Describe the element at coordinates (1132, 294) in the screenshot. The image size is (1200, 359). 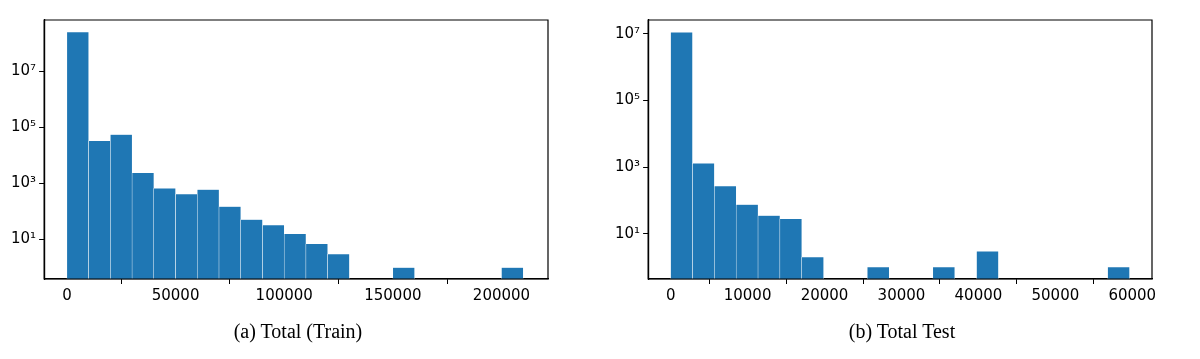
I see `x-tick-label: 60000` at that location.